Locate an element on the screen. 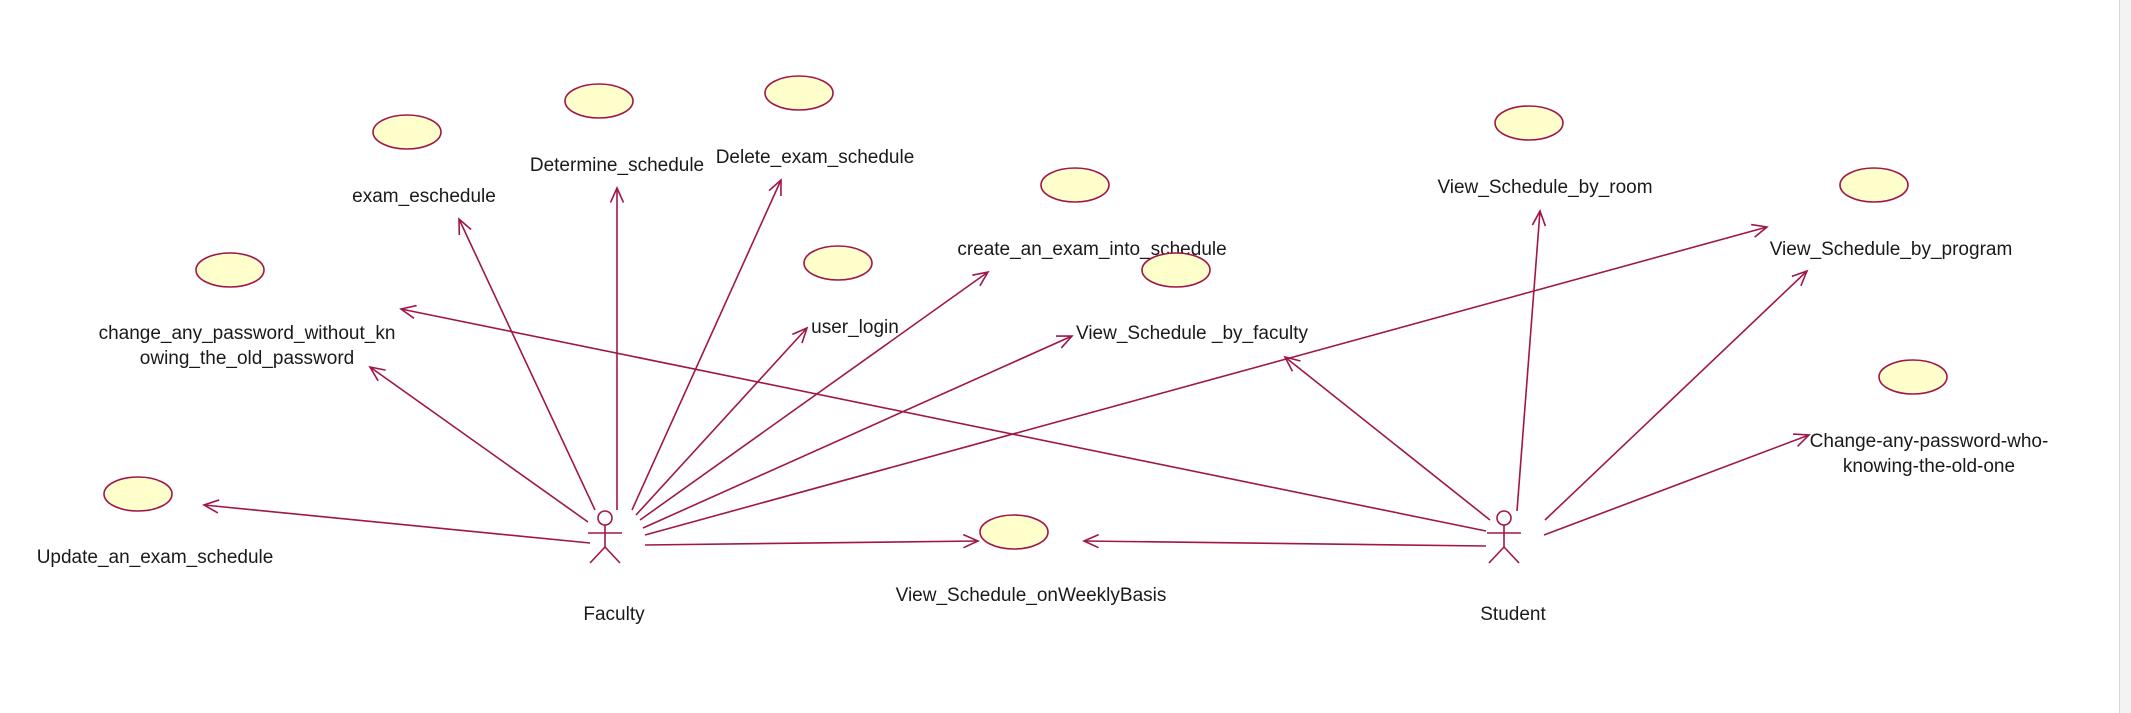  use-case-view_weekly: View_Schedule_onWeeklyBasis is located at coordinates (1031, 560).